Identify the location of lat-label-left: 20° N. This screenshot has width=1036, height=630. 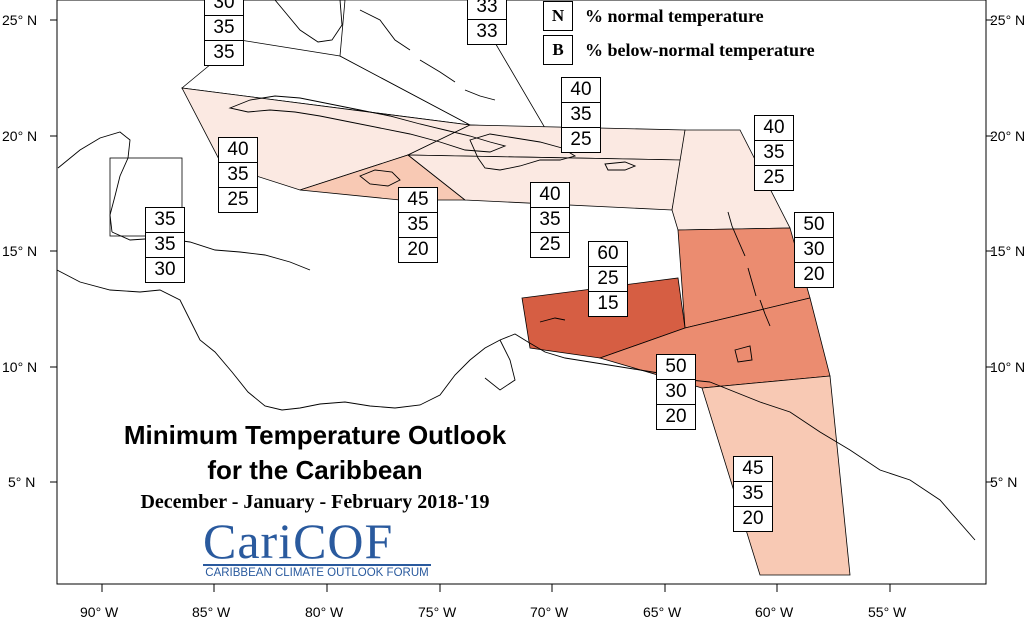
(20, 136).